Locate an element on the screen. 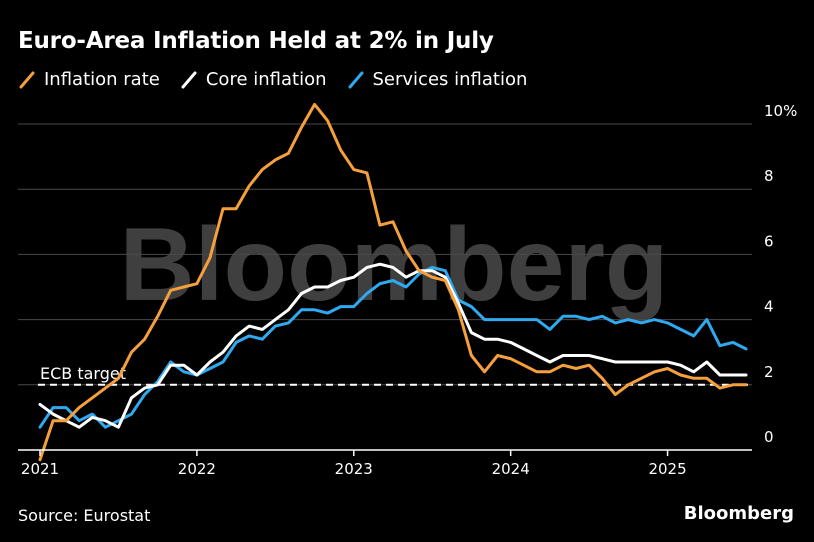 The image size is (814, 542). legend-label-services: Services inflation is located at coordinates (450, 79).